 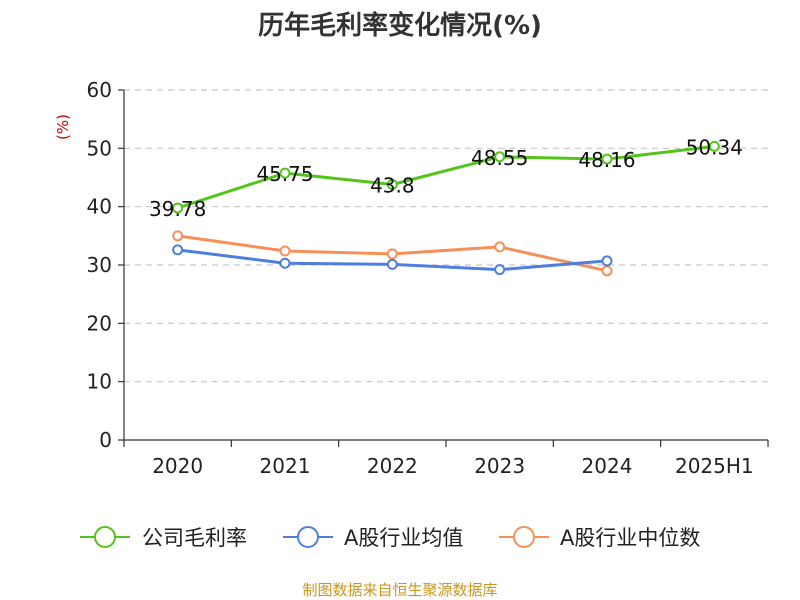 I want to click on legend: 公司毛利率 A股行业均值 A股行业中位数, so click(x=390, y=538).